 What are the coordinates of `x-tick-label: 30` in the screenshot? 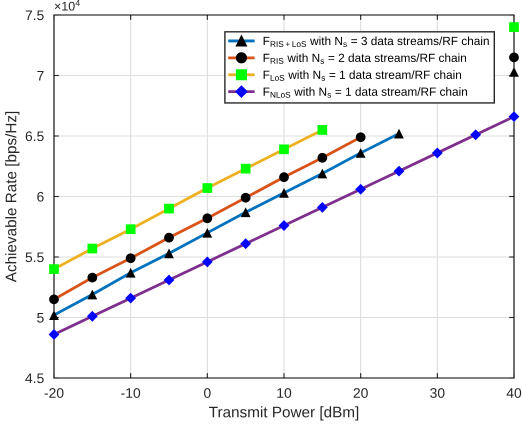 It's located at (437, 393).